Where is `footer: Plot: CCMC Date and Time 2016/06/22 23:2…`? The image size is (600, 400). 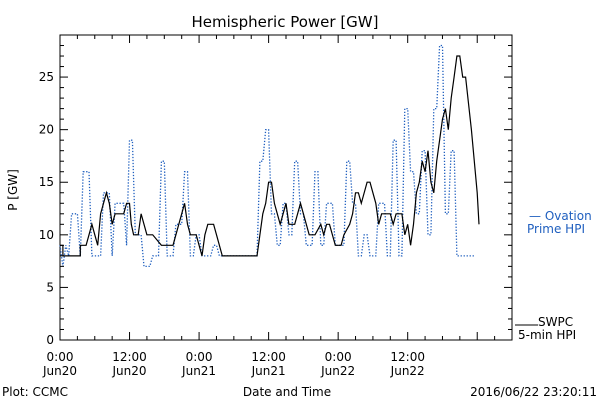
footer: Plot: CCMC Date and Time 2016/06/22 23:2… is located at coordinates (299, 392).